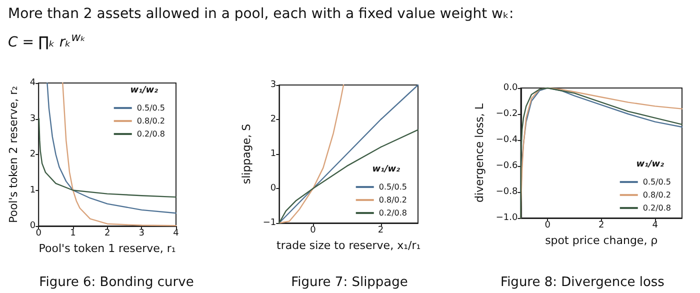  Describe the element at coordinates (510, 88) in the screenshot. I see `y-tick-label: 0.0` at that location.